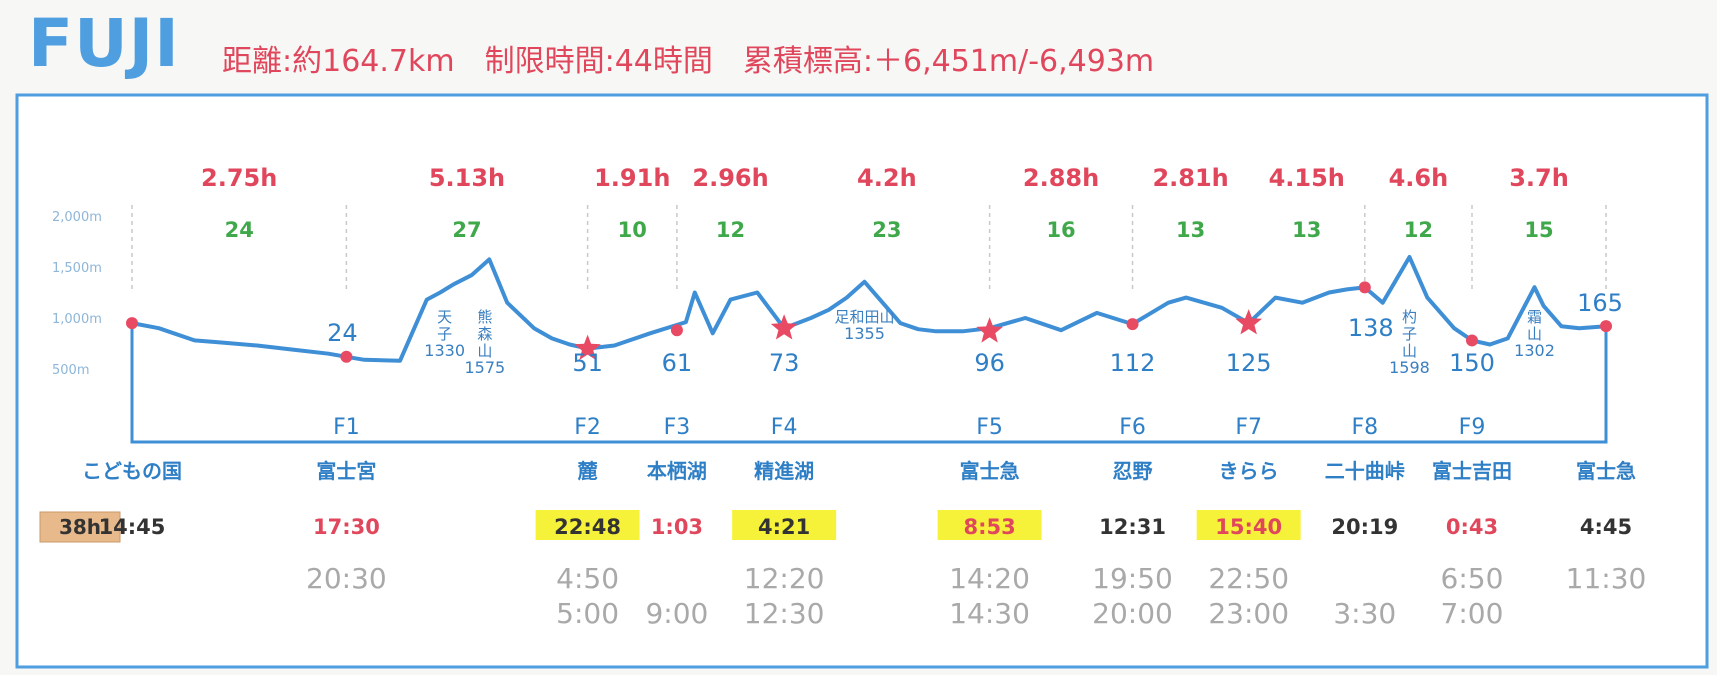 The height and width of the screenshot is (675, 1717). What do you see at coordinates (948, 61) in the screenshot?
I see `elevation-stat: 累積標高:＋6,451m/-6,493m` at bounding box center [948, 61].